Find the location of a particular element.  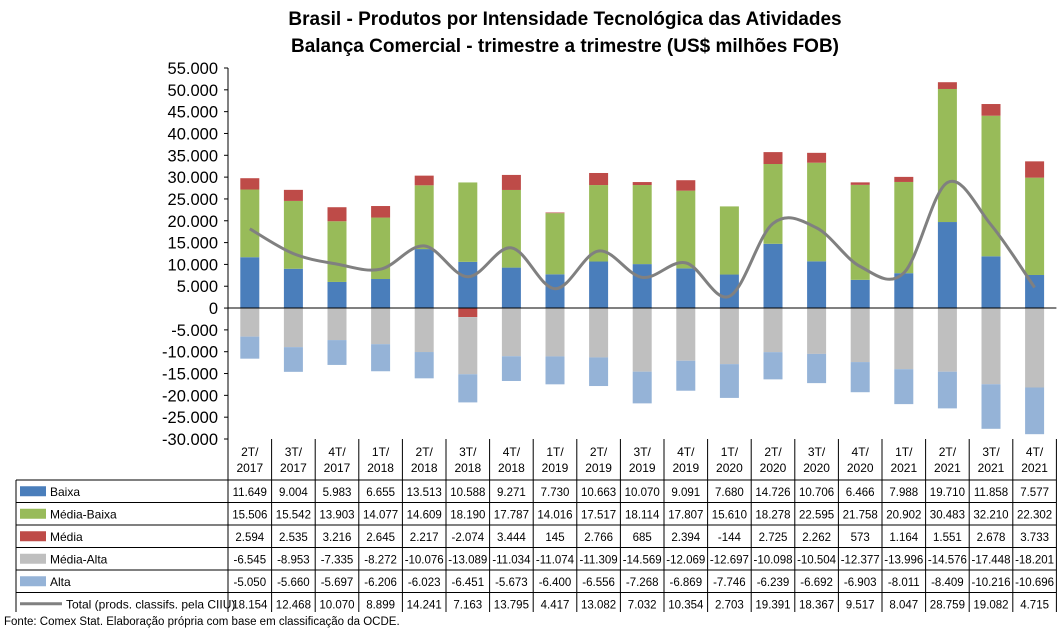

data-label: 9.517 is located at coordinates (860, 605).